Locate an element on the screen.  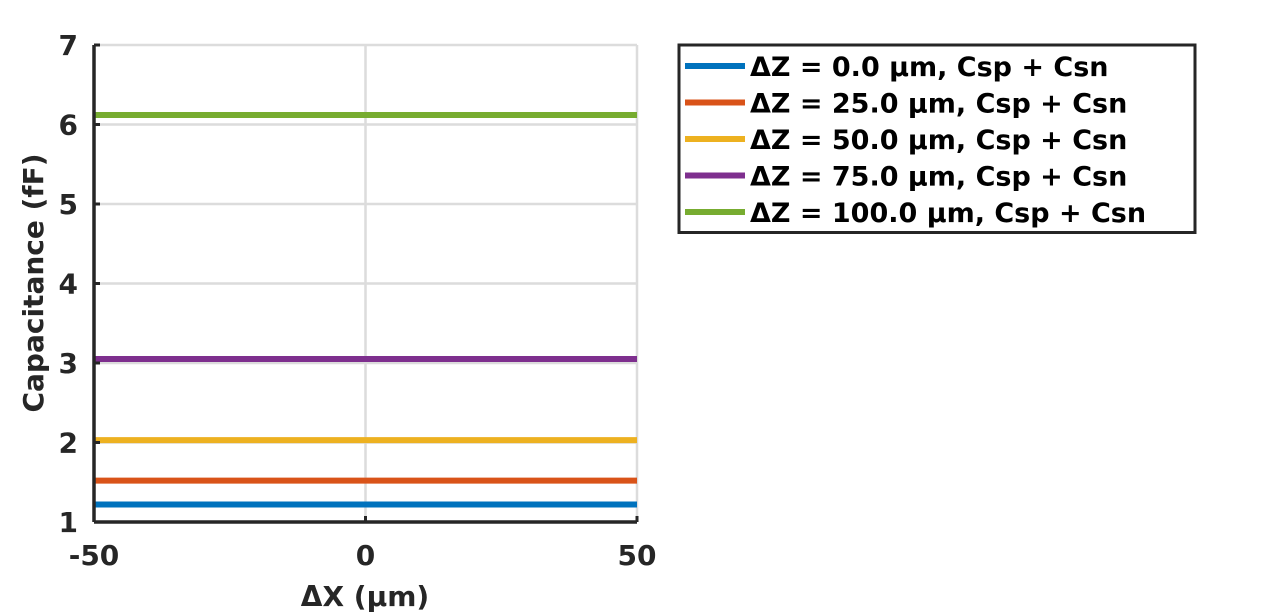
legend-box is located at coordinates (937, 138).